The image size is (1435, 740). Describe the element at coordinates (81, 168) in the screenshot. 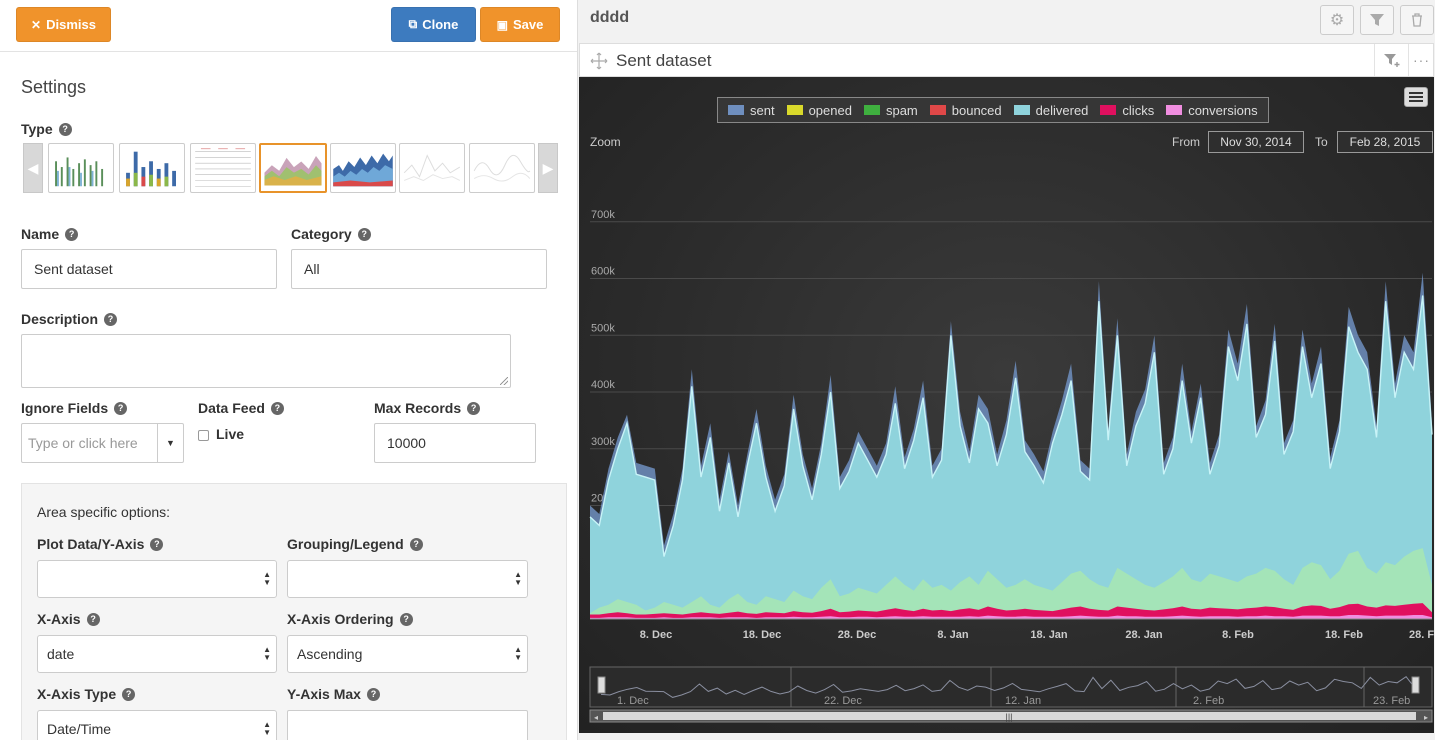

I see `chart-type-bar` at that location.